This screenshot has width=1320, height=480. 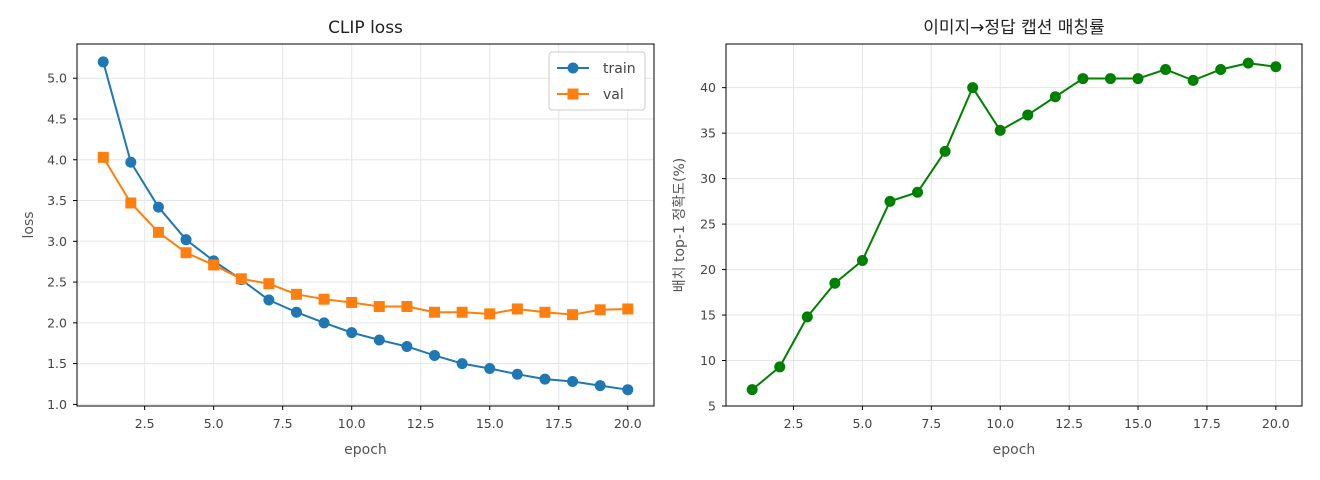 What do you see at coordinates (57, 282) in the screenshot?
I see `loss-y-tick-label: 2.5` at bounding box center [57, 282].